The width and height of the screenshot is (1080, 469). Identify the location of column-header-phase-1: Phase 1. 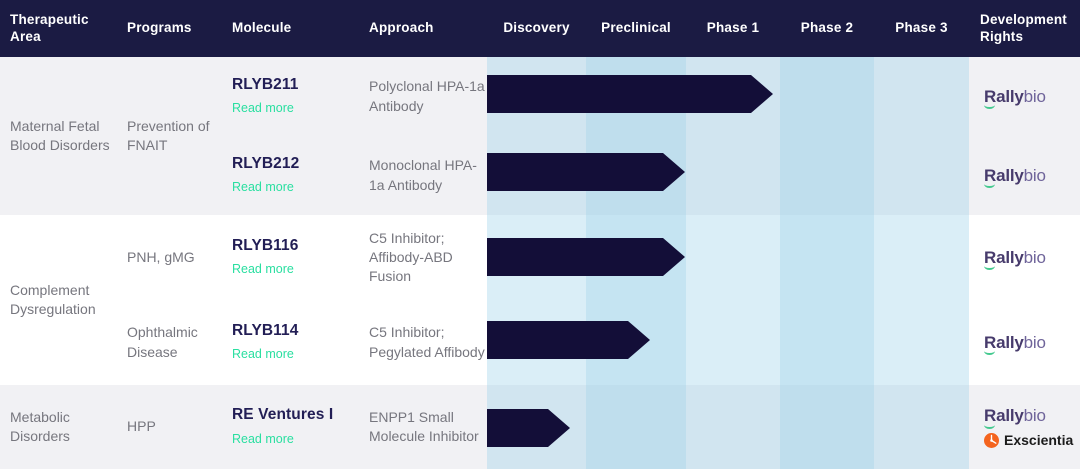
(733, 28).